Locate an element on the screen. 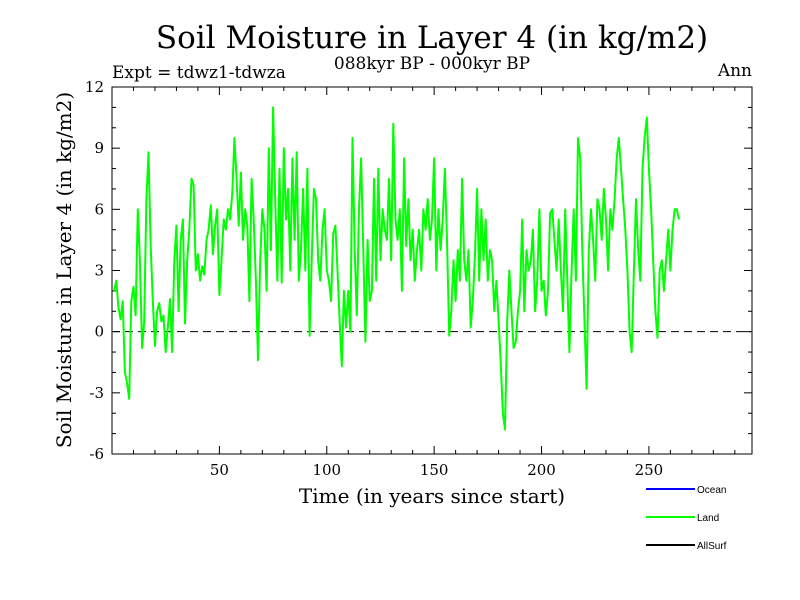 Image resolution: width=800 pixels, height=600 pixels. y-tick-label: -3 is located at coordinates (96, 393).